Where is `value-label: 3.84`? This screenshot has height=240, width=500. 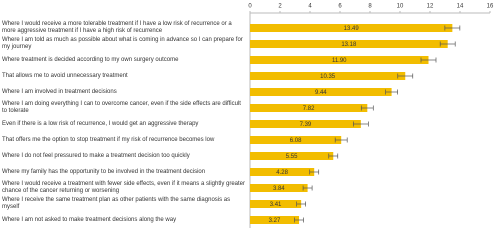 value-label: 3.84 is located at coordinates (279, 189).